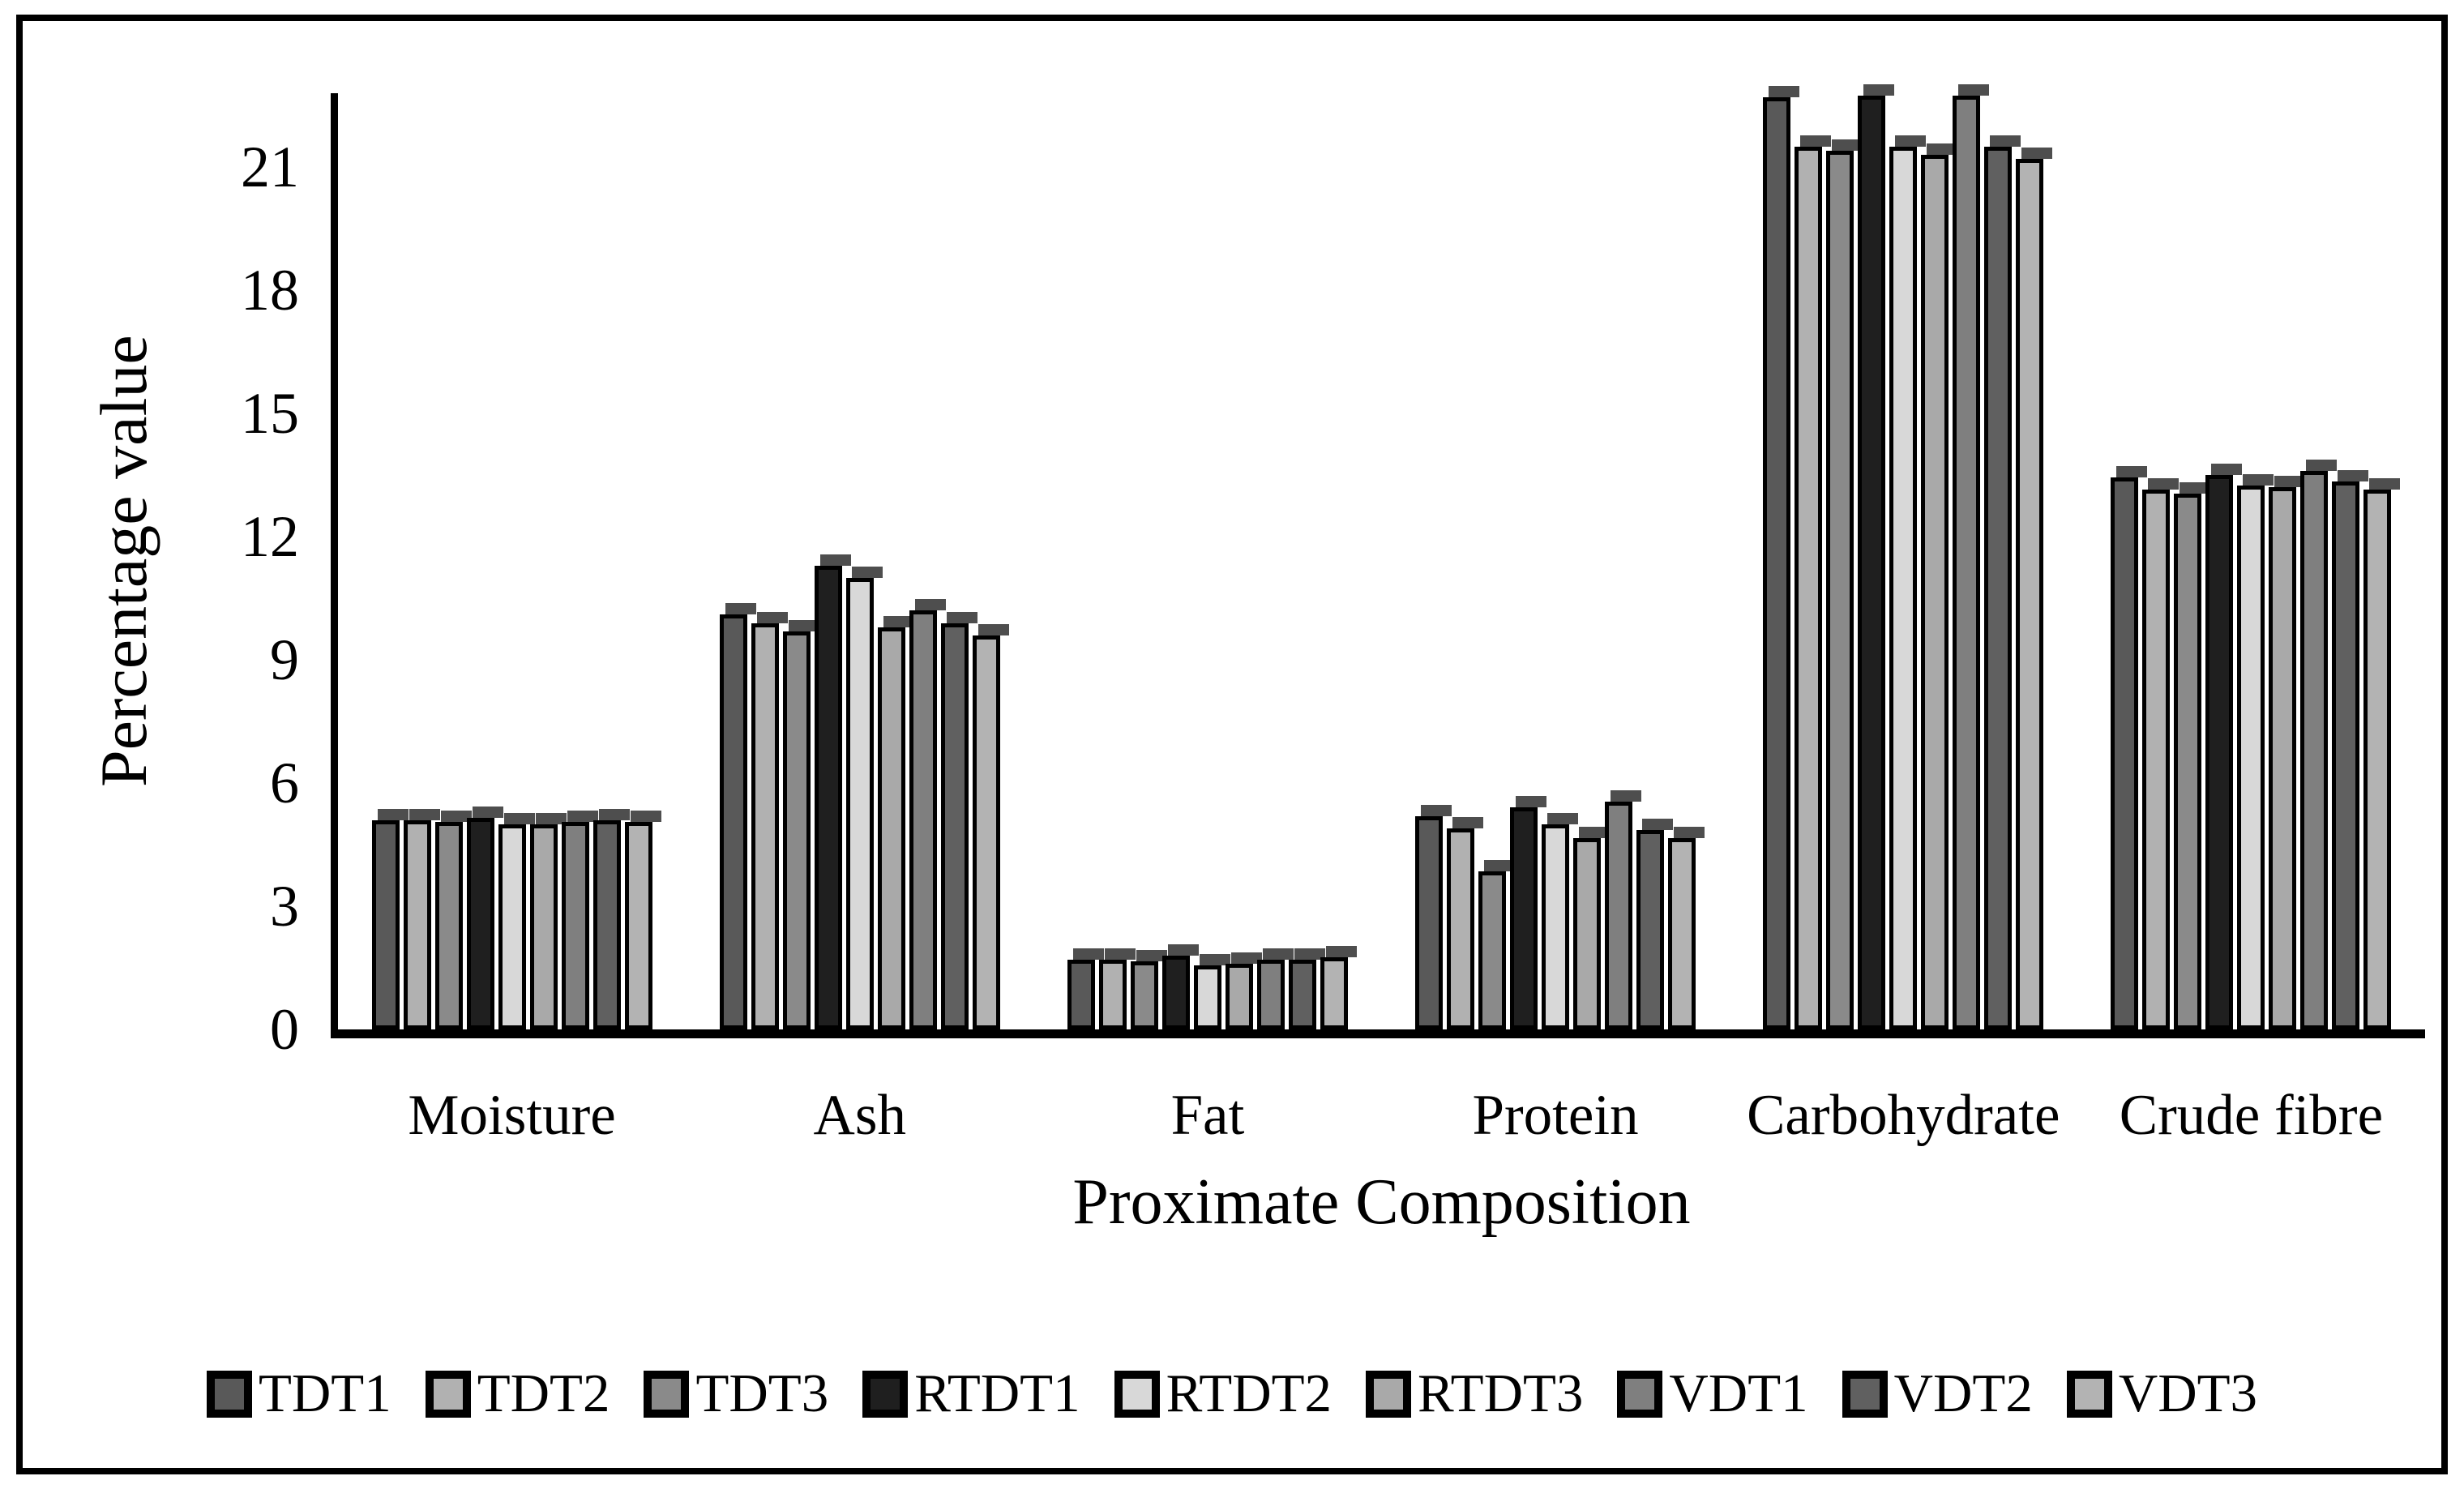  I want to click on legend-swatch-RTDT2, so click(1137, 1394).